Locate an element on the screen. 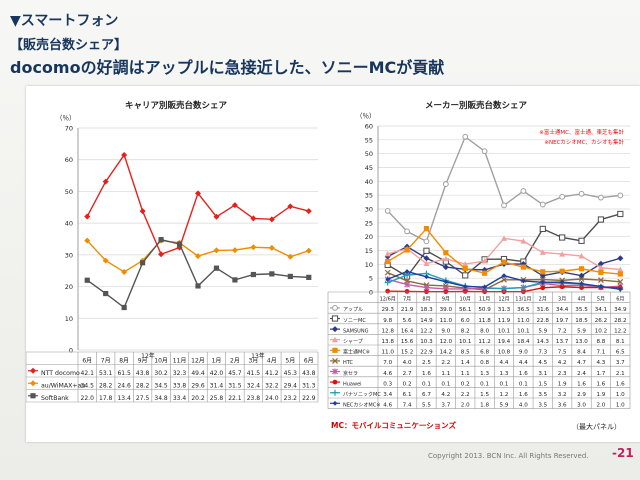  data-label: 14.9 is located at coordinates (426, 321).